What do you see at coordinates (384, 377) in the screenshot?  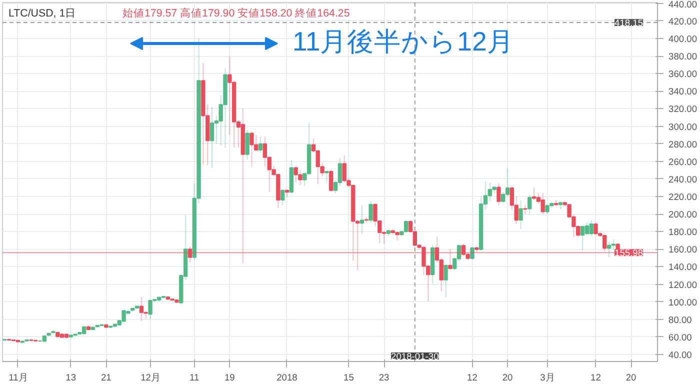 I see `x-tick-label: 23` at bounding box center [384, 377].